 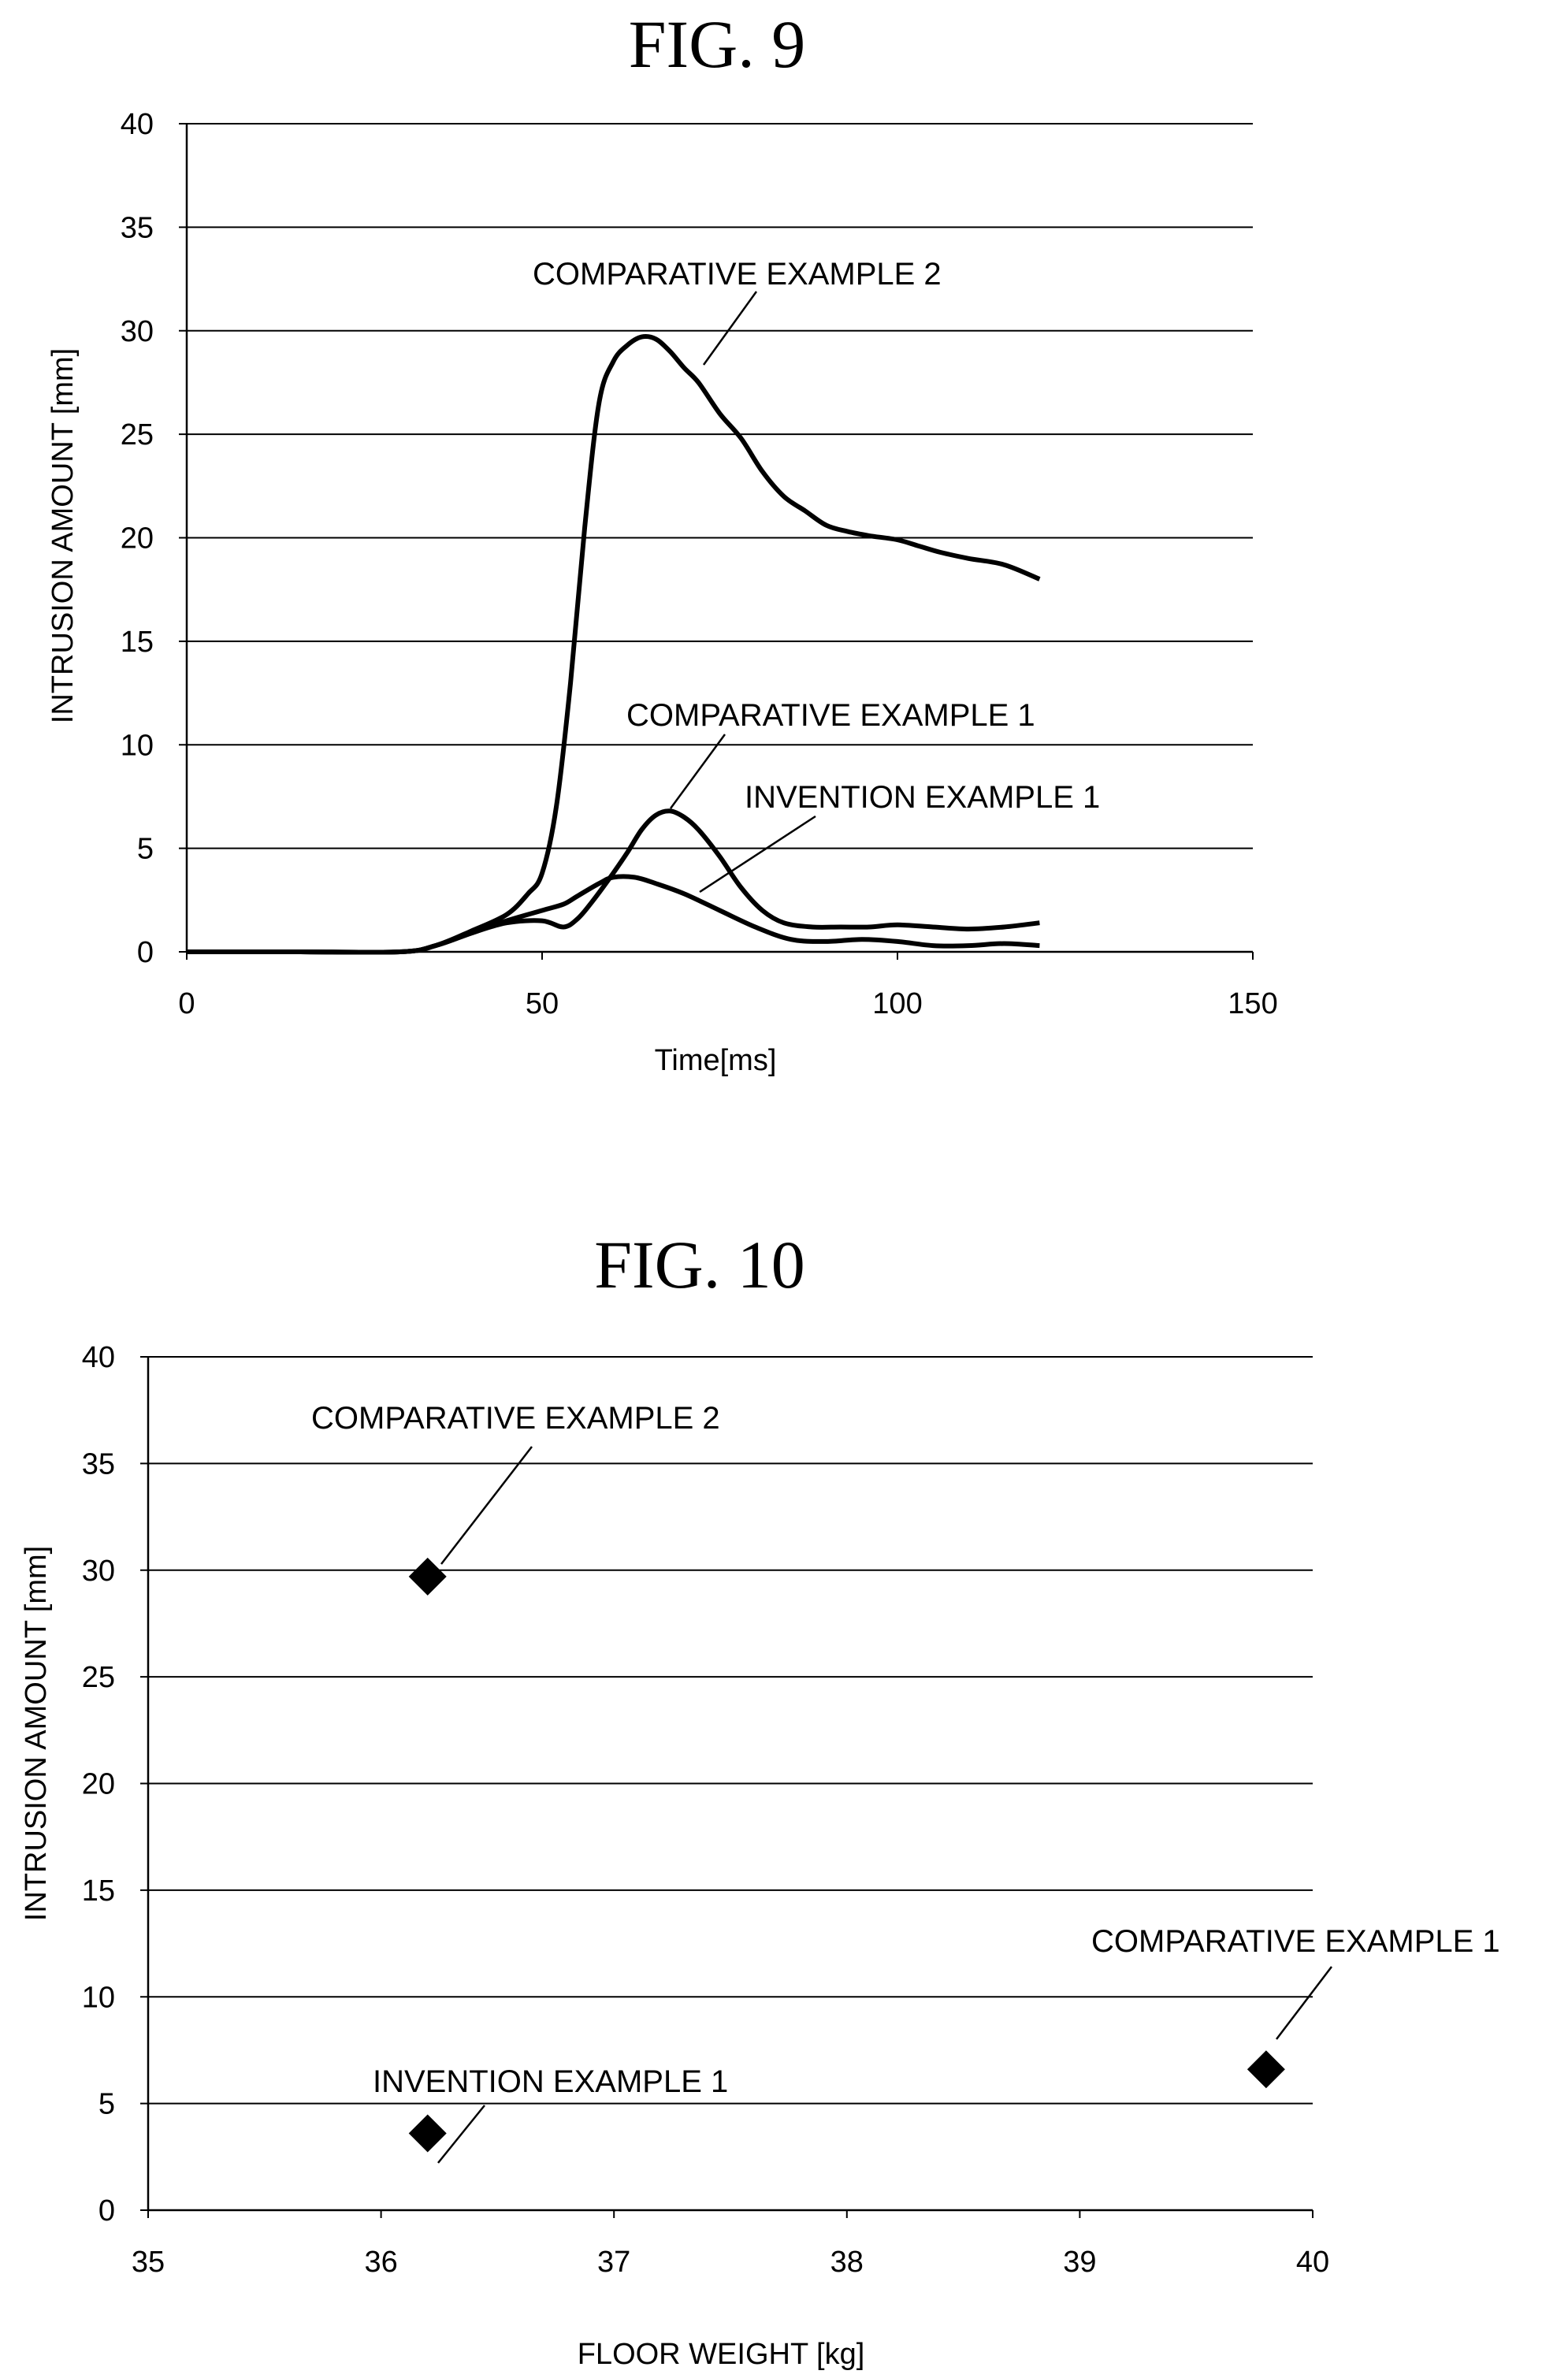 What do you see at coordinates (1079, 2262) in the screenshot?
I see `fig10-x-tick-label: 39` at bounding box center [1079, 2262].